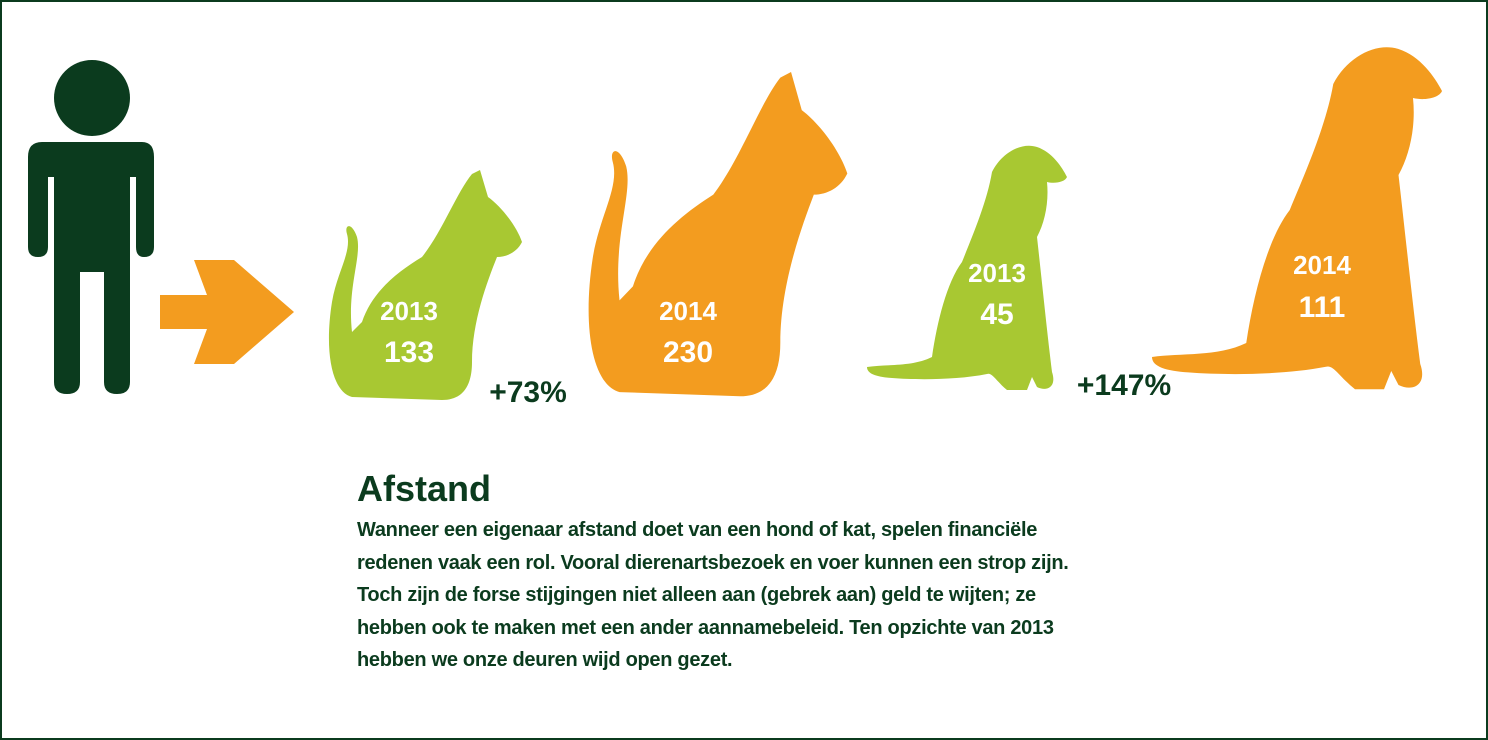  What do you see at coordinates (227, 312) in the screenshot?
I see `arrow-icon` at bounding box center [227, 312].